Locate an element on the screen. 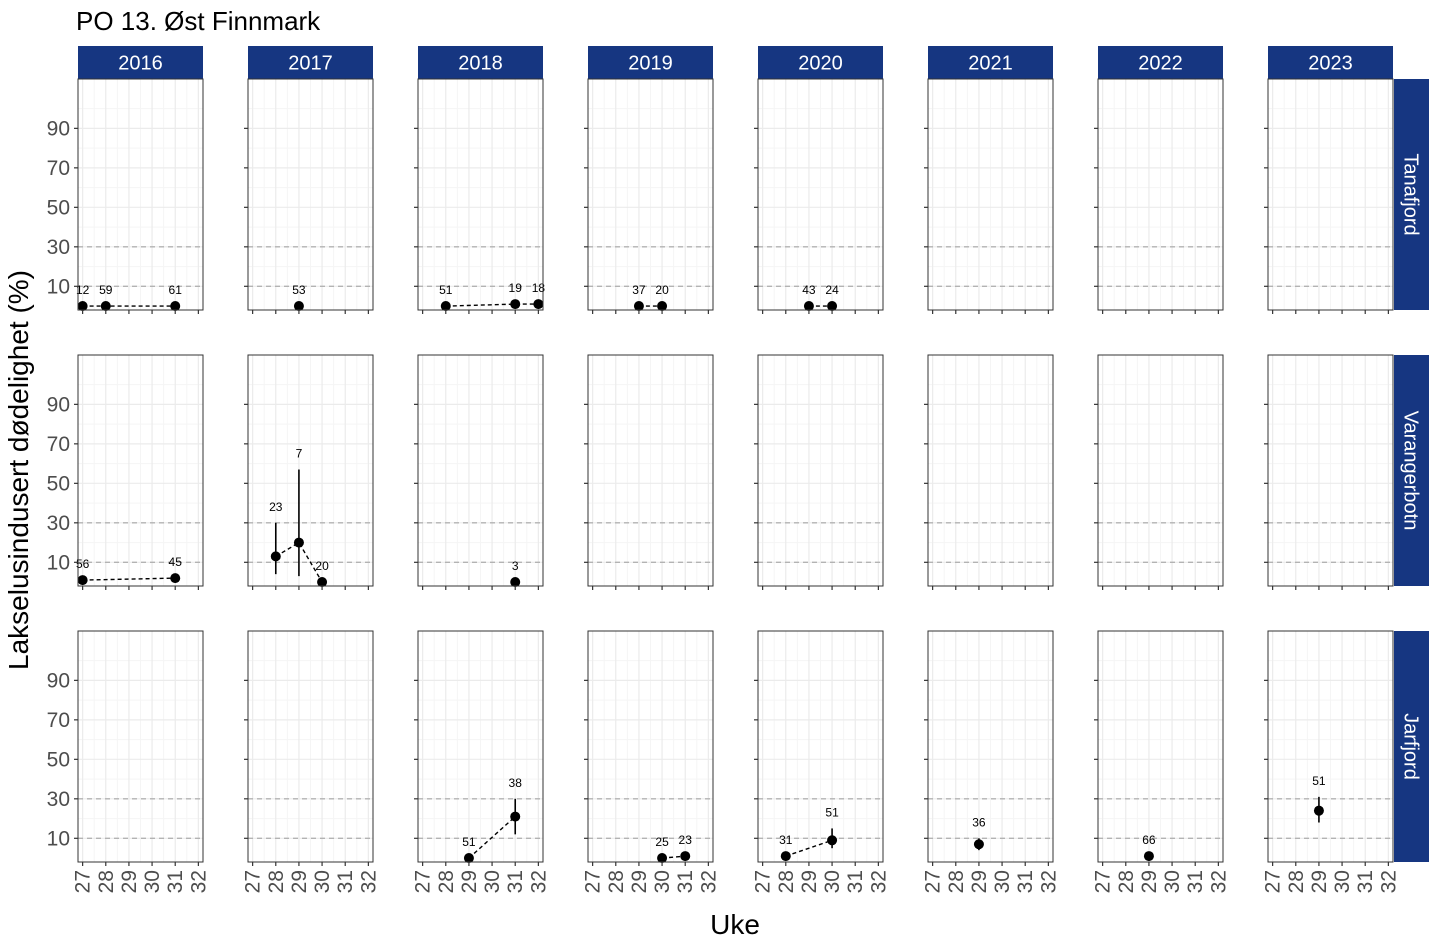  panel: 51 27 28 29 30 31 32 is located at coordinates (1331, 761).